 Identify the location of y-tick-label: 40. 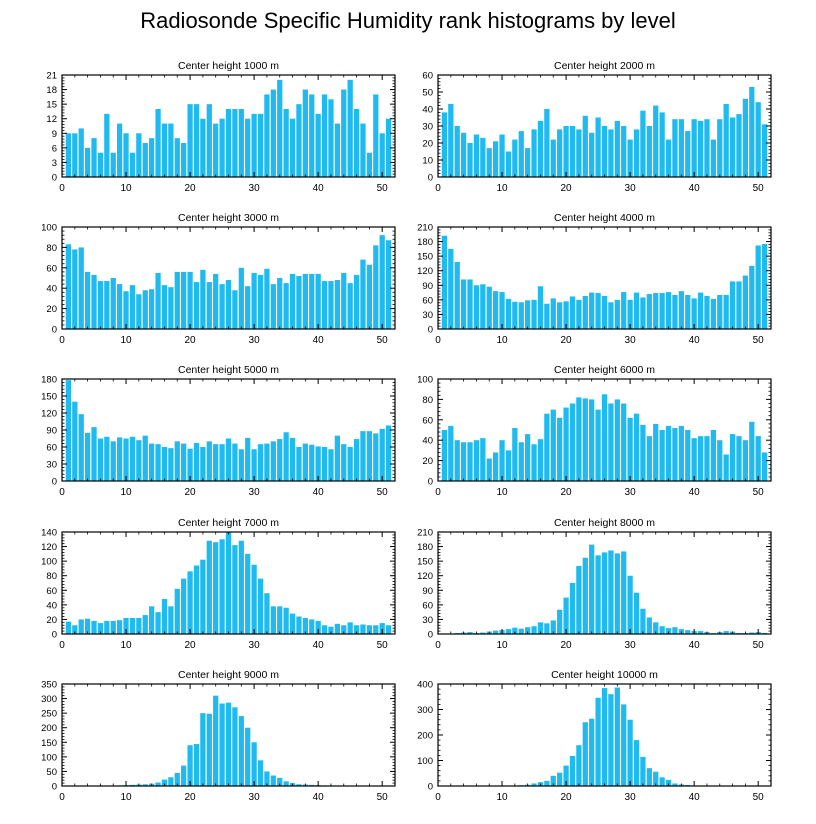
(427, 441).